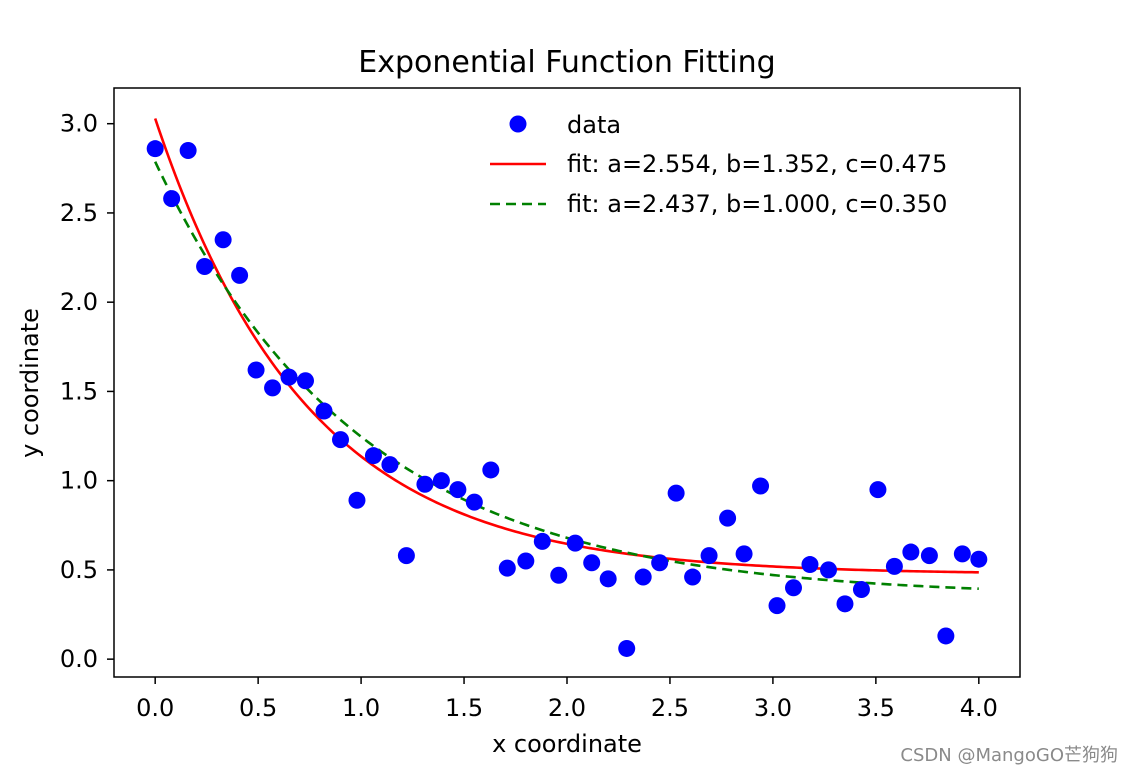 Image resolution: width=1132 pixels, height=777 pixels. I want to click on y-tick-label: 2.5, so click(79, 213).